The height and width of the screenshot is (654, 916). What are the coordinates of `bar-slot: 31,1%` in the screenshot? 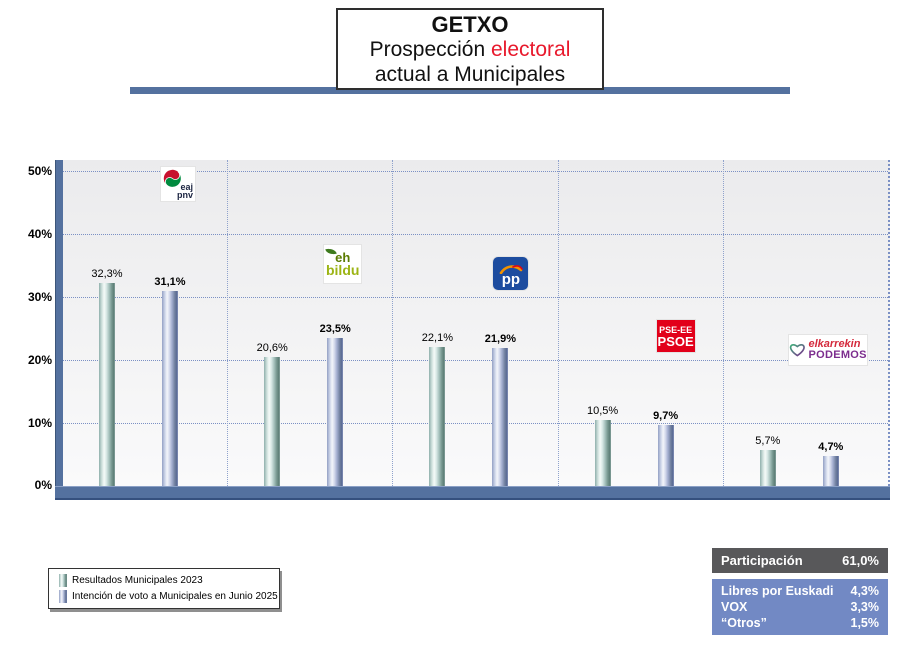 It's located at (170, 381).